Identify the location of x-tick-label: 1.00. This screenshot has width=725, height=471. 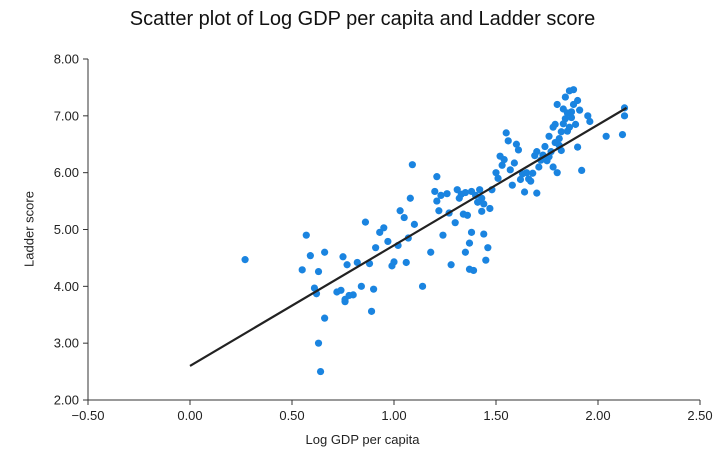
(393, 415).